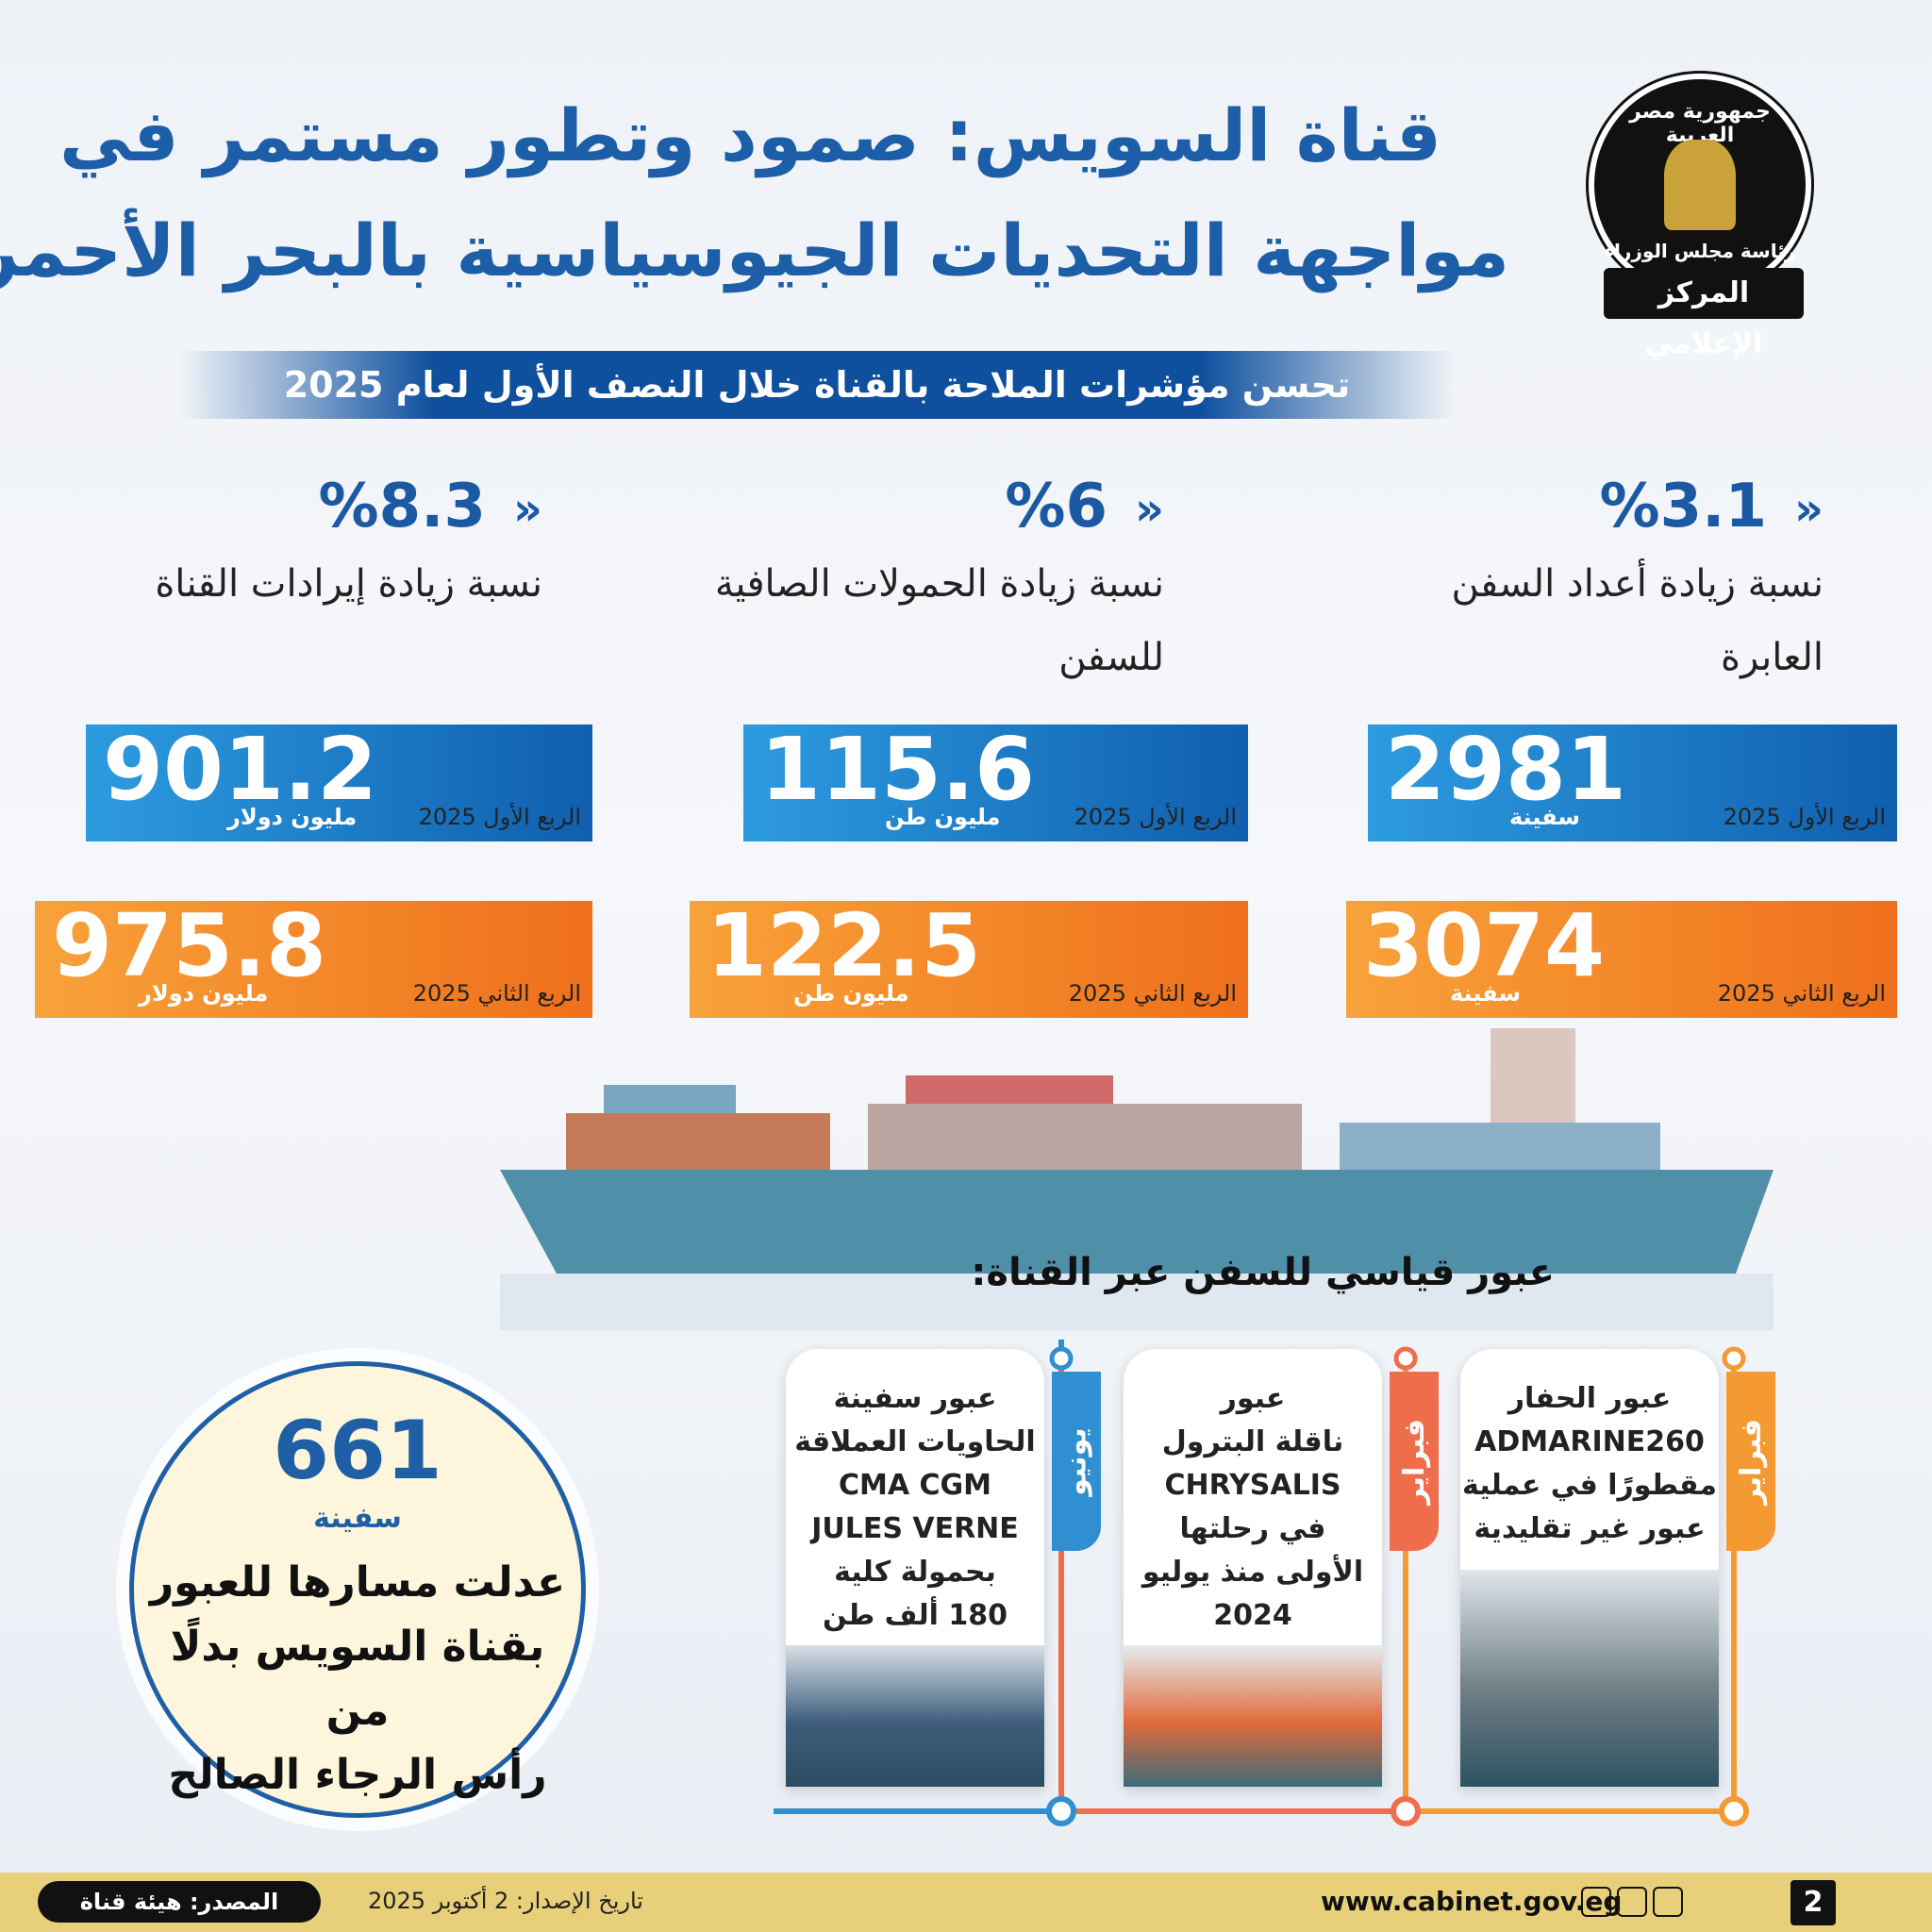 This screenshot has width=1932, height=1932. I want to click on footer-url: www.cabinet.gov.eg, so click(1472, 1902).